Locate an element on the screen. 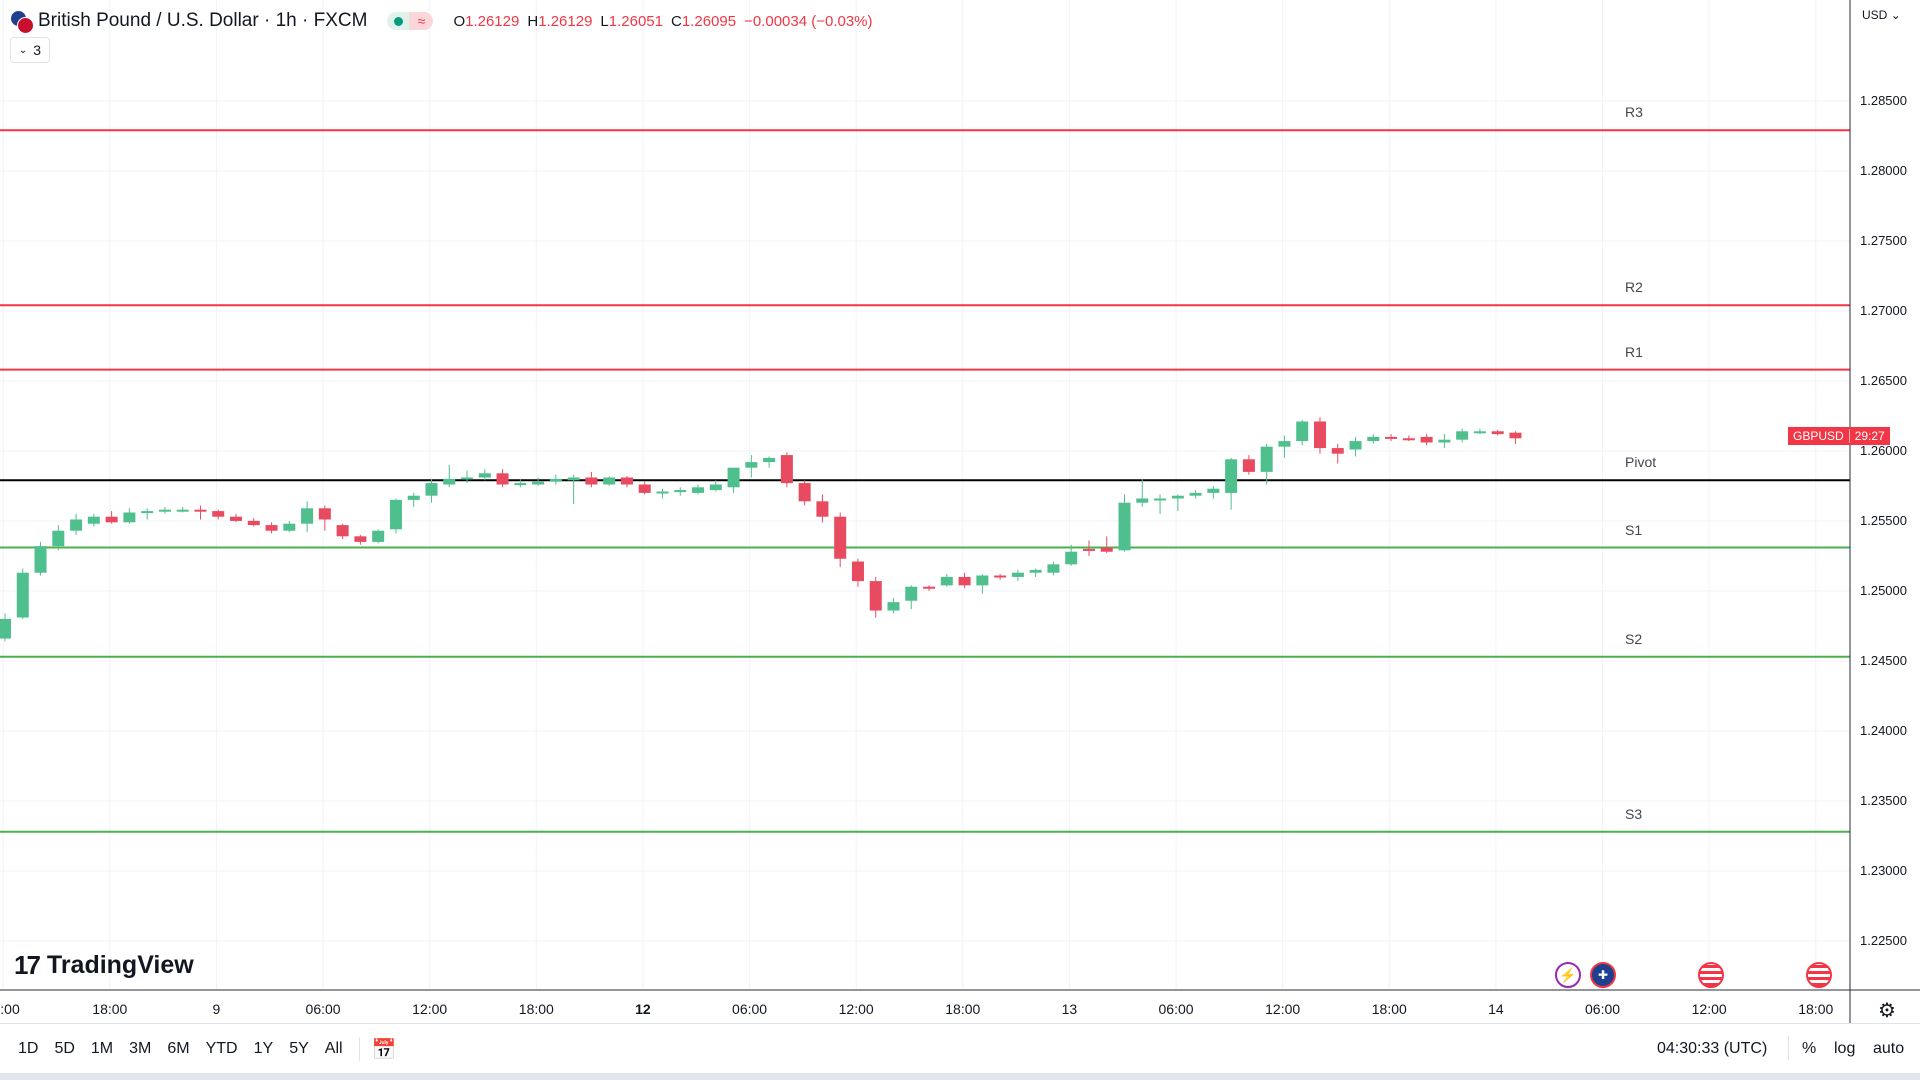 This screenshot has height=1080, width=1920. market-open-dot-icon is located at coordinates (398, 21).